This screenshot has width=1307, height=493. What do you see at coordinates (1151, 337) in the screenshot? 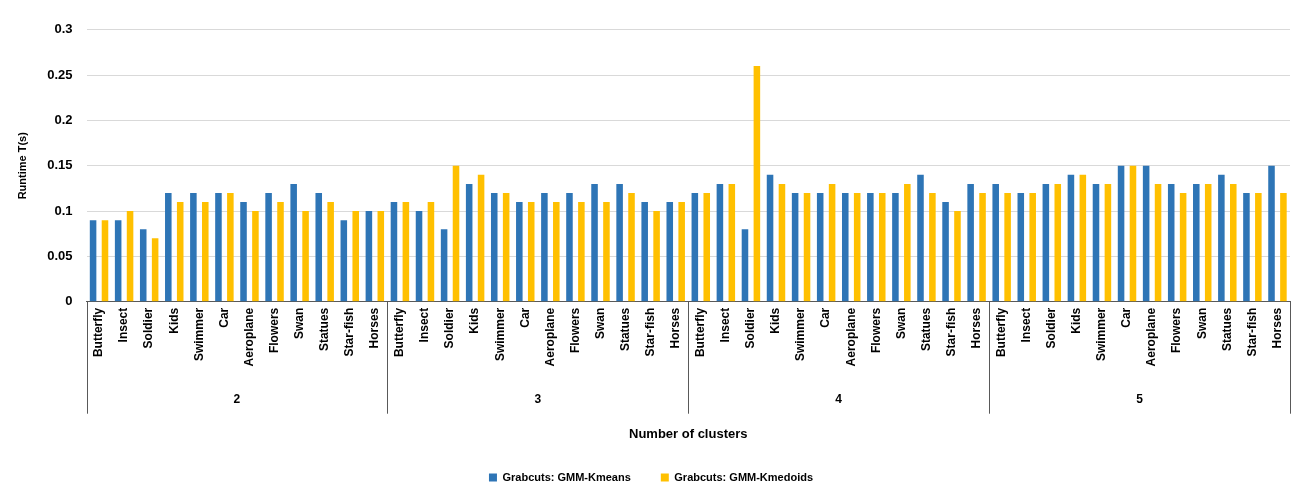
I see `x-tick-label: Aeroplane` at bounding box center [1151, 337].